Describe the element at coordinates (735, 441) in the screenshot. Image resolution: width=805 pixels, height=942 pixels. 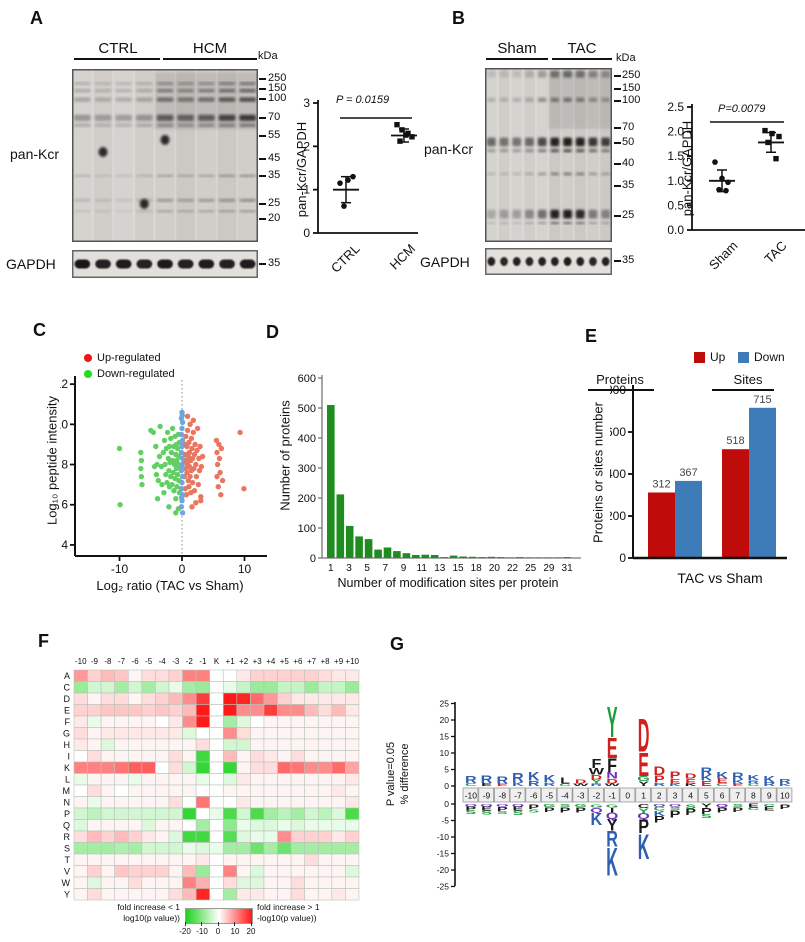
I see `svg-text: 518` at that location.